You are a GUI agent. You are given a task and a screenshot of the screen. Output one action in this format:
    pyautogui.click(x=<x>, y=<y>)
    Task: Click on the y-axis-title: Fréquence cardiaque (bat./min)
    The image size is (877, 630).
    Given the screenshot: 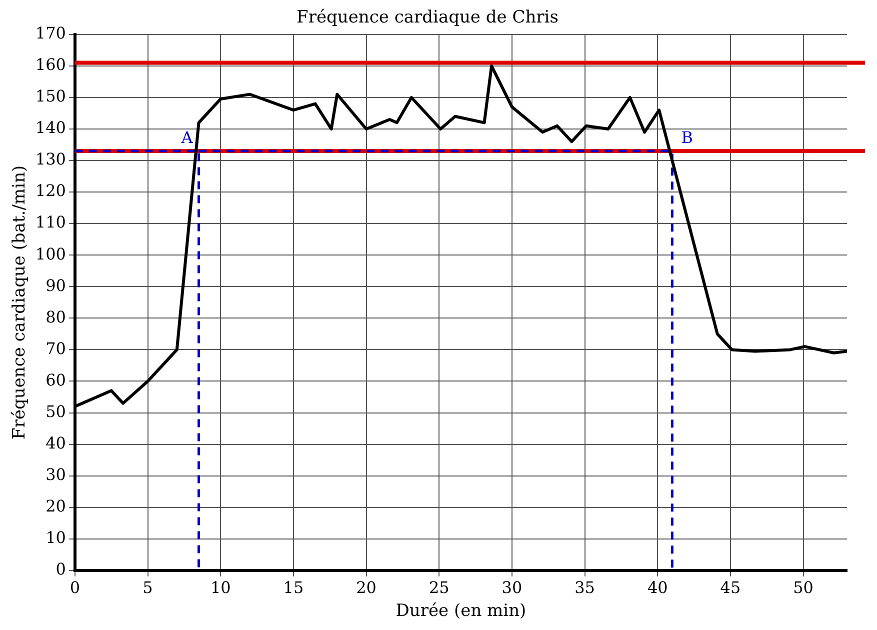 What is the action you would take?
    pyautogui.click(x=20, y=302)
    